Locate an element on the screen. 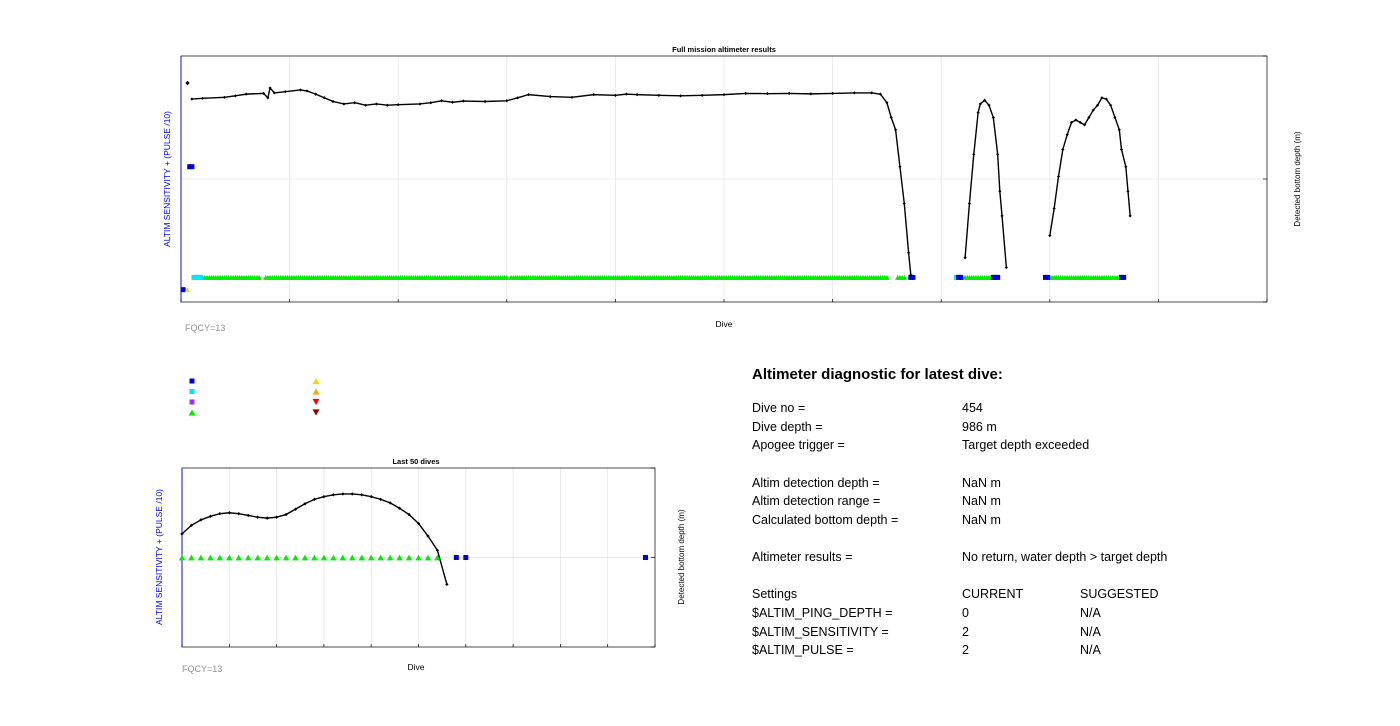 This screenshot has height=726, width=1400. bottom-depth-line is located at coordinates (1090, 166).